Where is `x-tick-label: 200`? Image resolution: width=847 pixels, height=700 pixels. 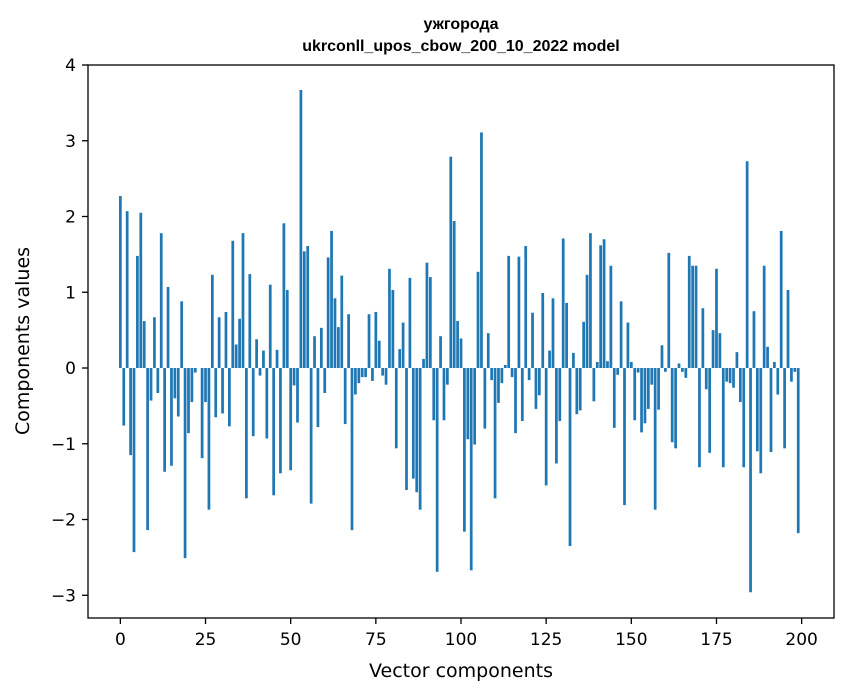 x-tick-label: 200 is located at coordinates (801, 640).